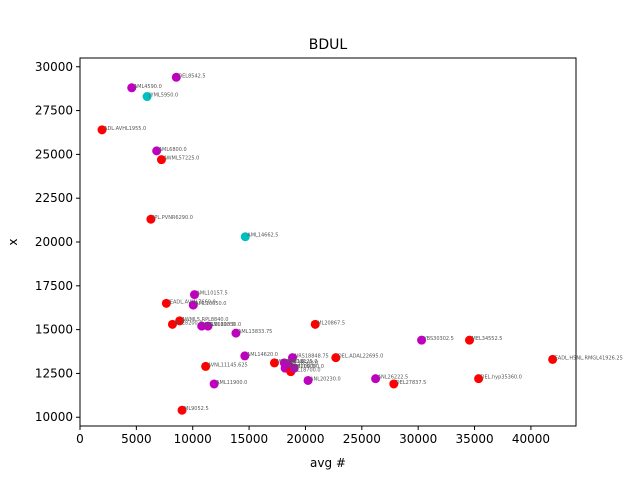 This screenshot has width=640, height=480. Describe the element at coordinates (362, 439) in the screenshot. I see `x-tick-label: 25000` at that location.